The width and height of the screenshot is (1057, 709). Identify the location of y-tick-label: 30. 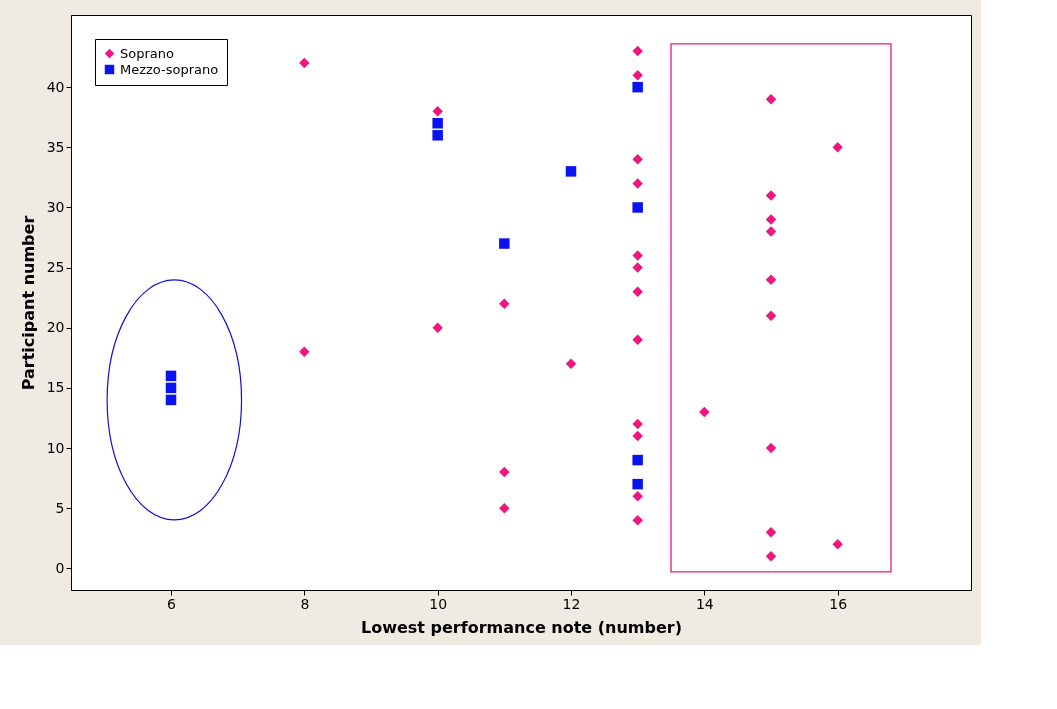
(55, 206).